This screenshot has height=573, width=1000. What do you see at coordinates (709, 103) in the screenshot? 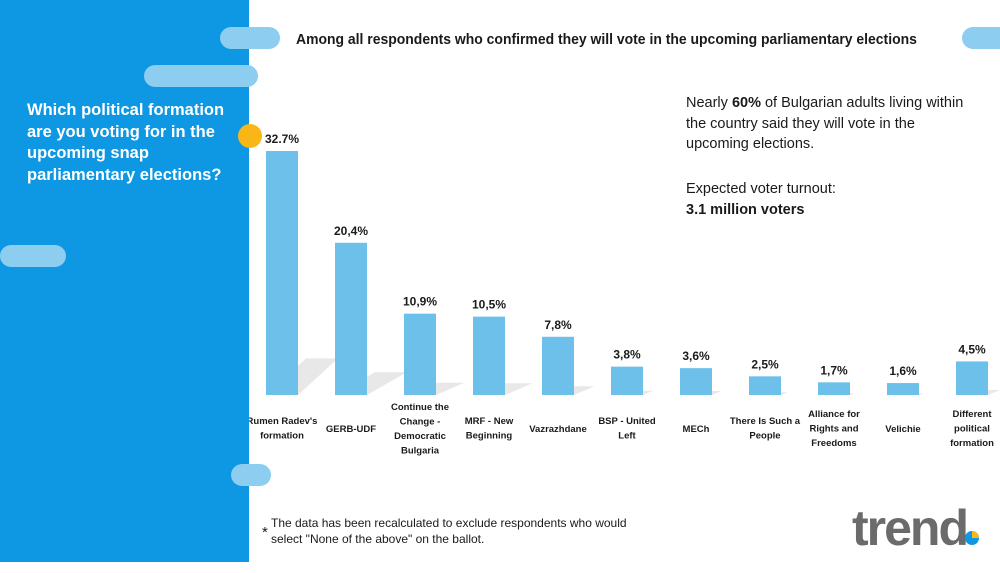
I see `info-prefix: Nearly` at bounding box center [709, 103].